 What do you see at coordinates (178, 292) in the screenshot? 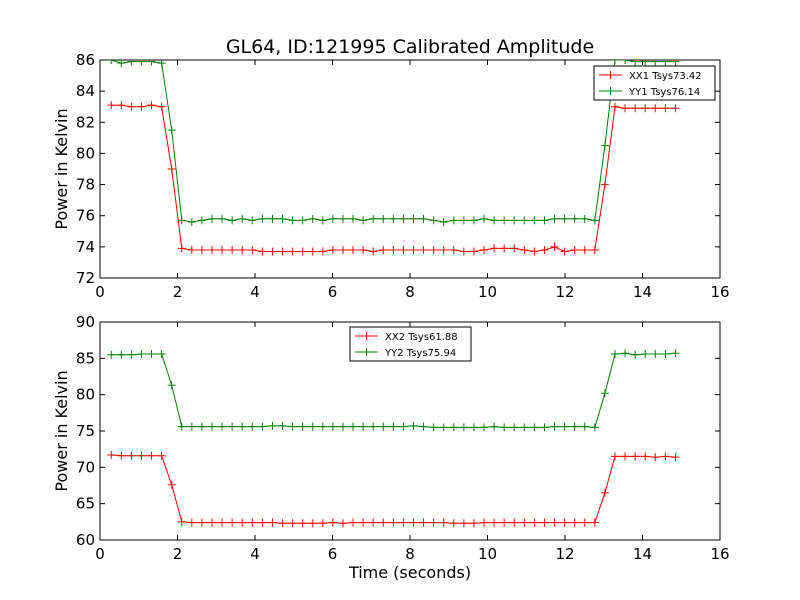
I see `x-tick-label: 2` at bounding box center [178, 292].